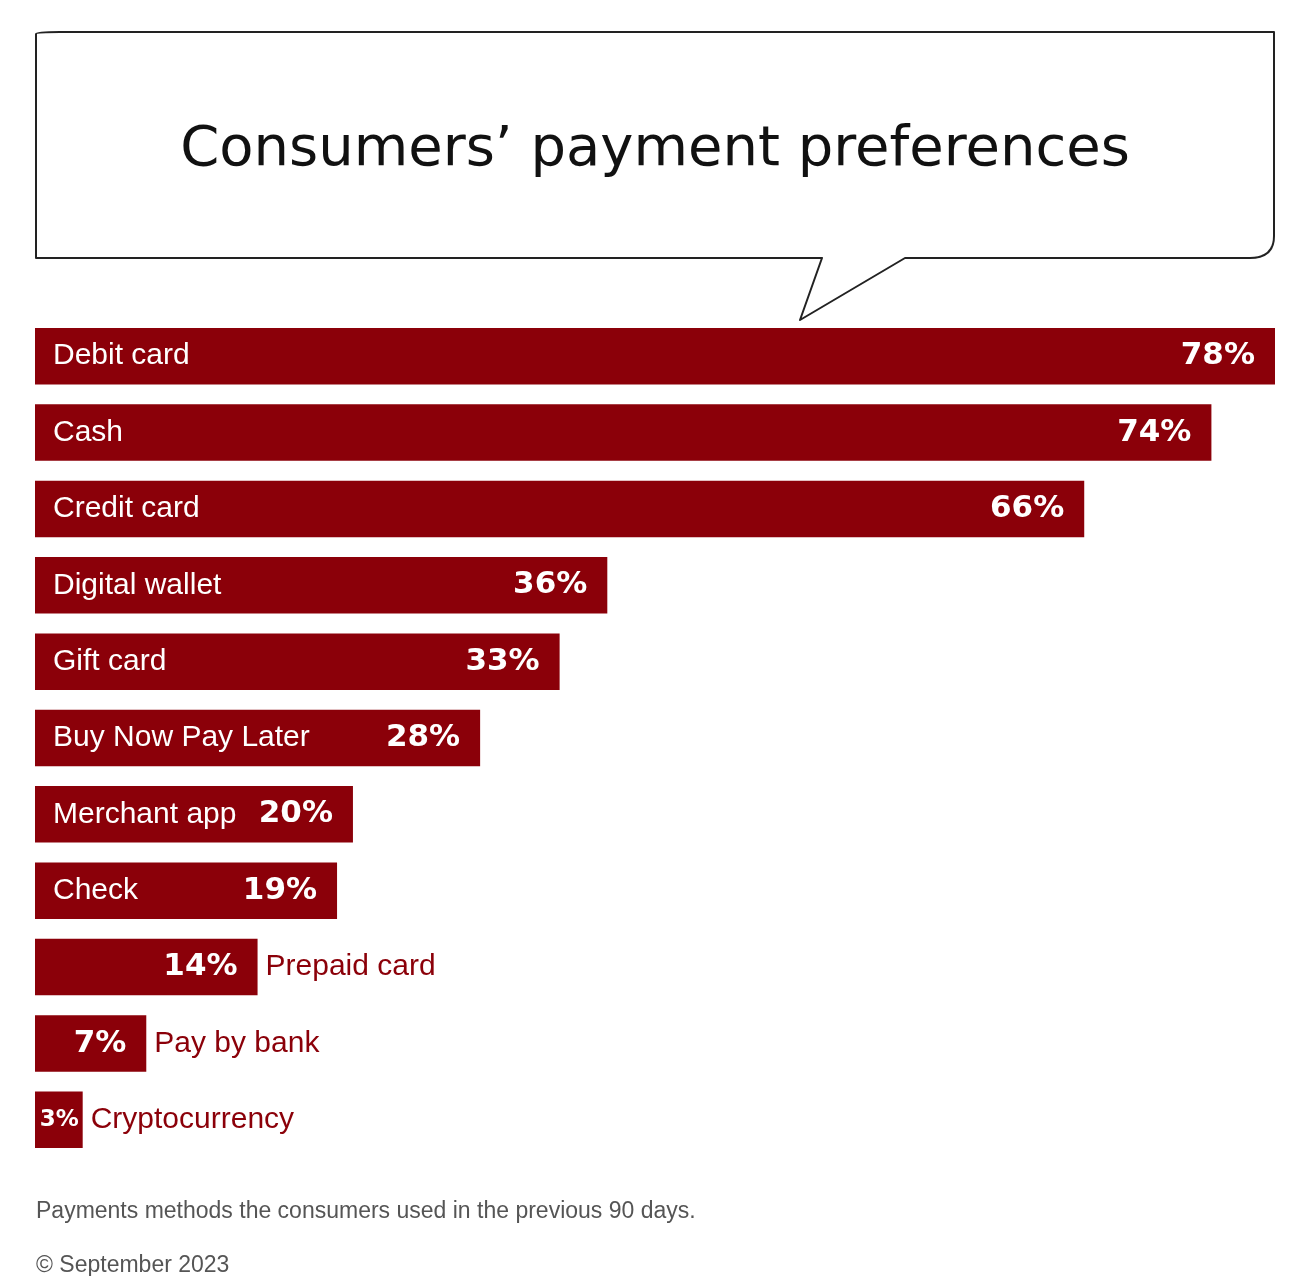  Describe the element at coordinates (200, 964) in the screenshot. I see `data-label: 14%` at that location.